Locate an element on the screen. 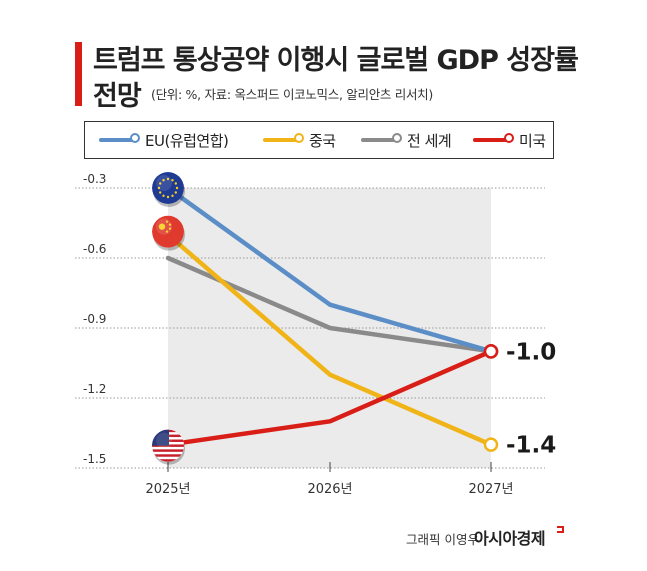 The image size is (647, 571). legend-label-china: 중국 is located at coordinates (322, 140).